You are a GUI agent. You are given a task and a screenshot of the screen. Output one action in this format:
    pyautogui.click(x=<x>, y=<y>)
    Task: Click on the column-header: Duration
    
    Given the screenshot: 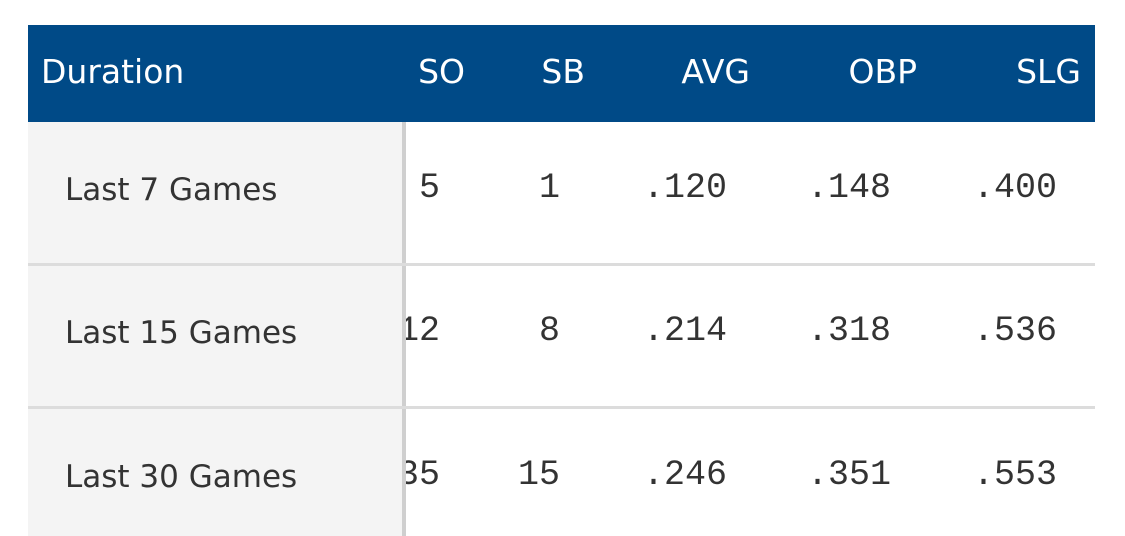 What is the action you would take?
    pyautogui.click(x=113, y=71)
    